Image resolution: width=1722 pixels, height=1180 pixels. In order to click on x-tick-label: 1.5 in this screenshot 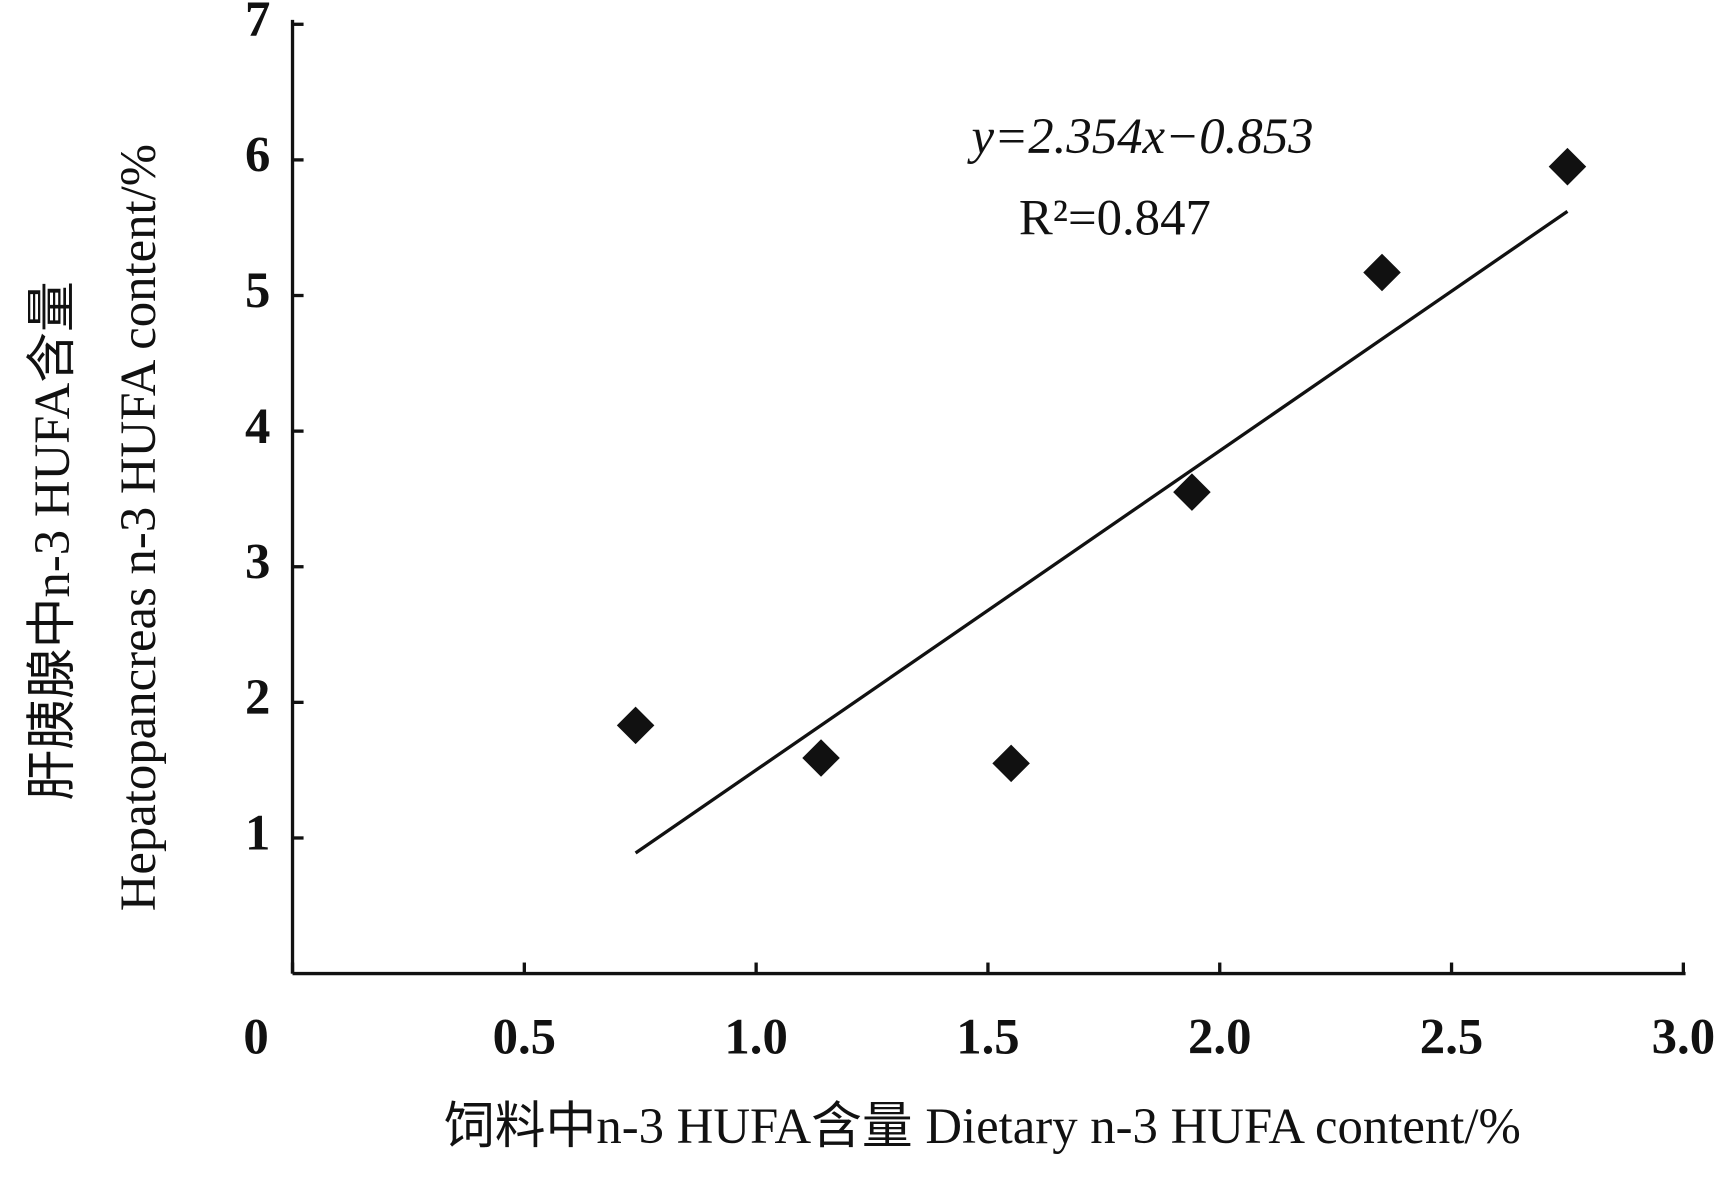, I will do `click(987, 1037)`.